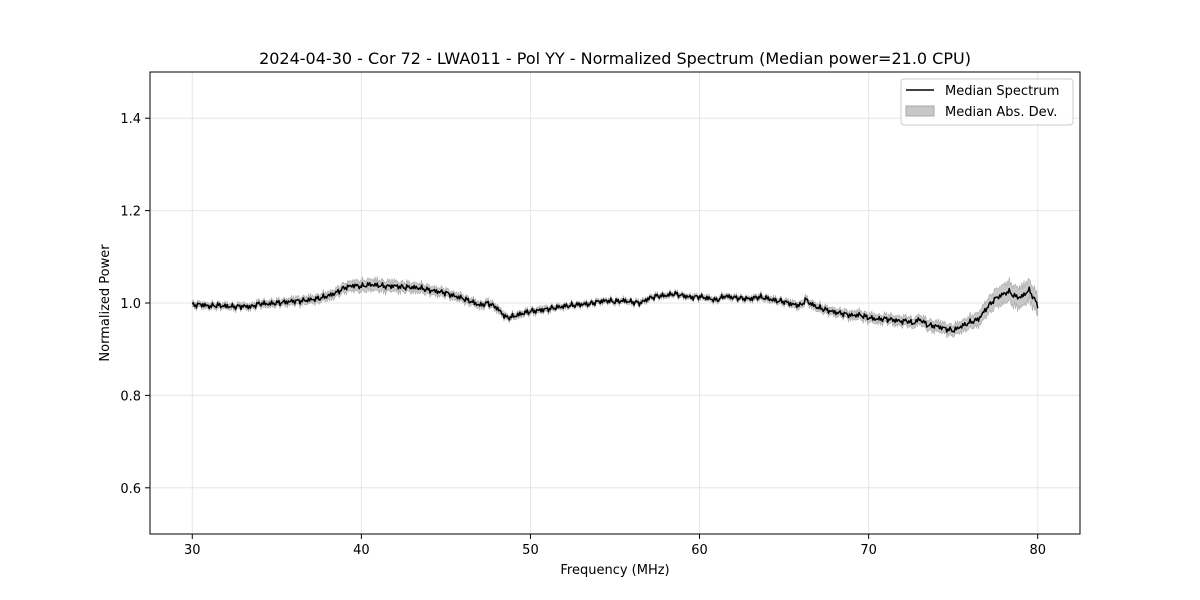 The image size is (1200, 600). I want to click on median-line-layer, so click(615, 307).